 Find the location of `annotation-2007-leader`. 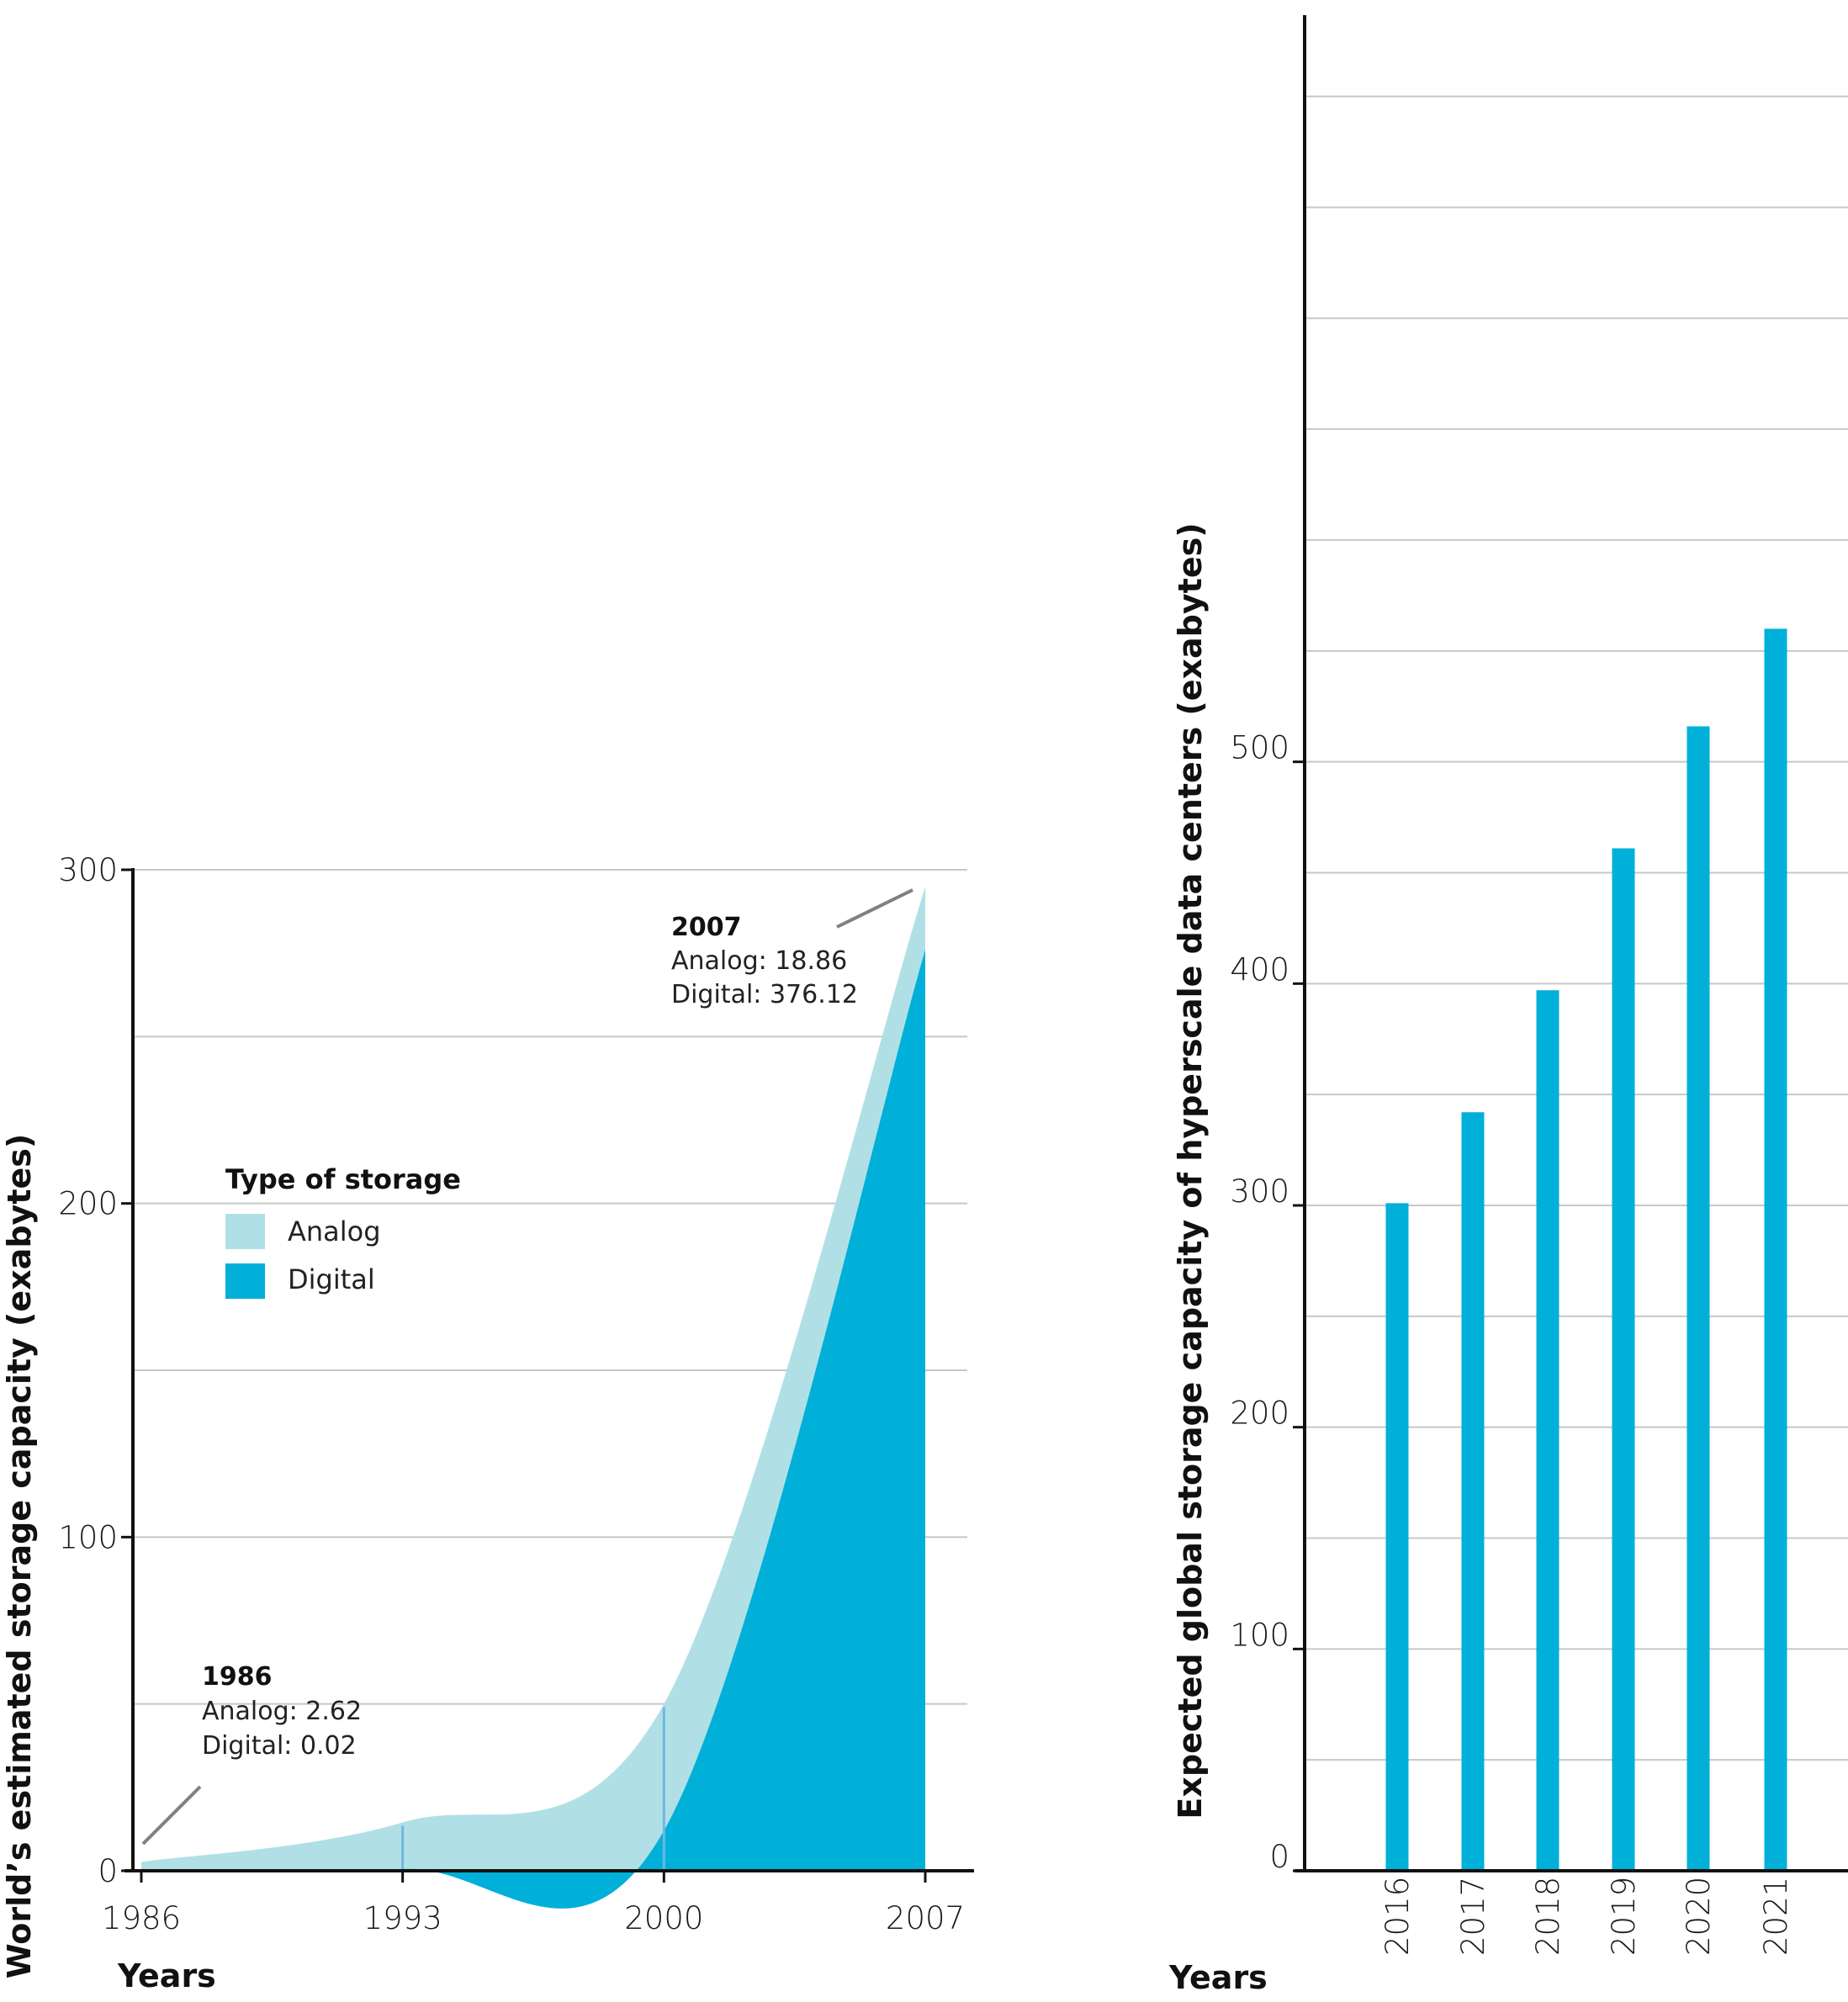

annotation-2007-leader is located at coordinates (874, 908).